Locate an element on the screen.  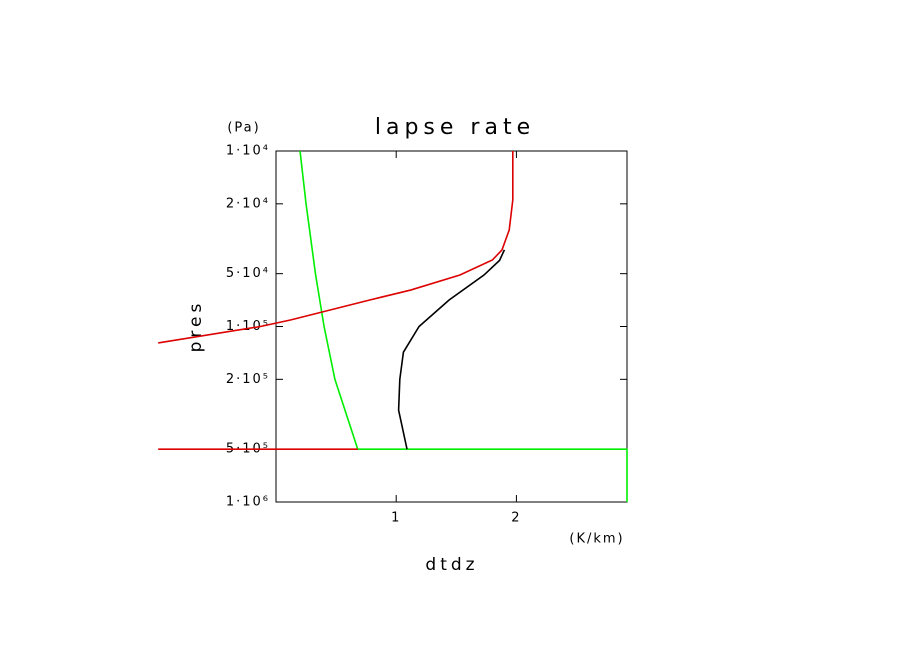
chart-title: lapse rate is located at coordinates (455, 127).